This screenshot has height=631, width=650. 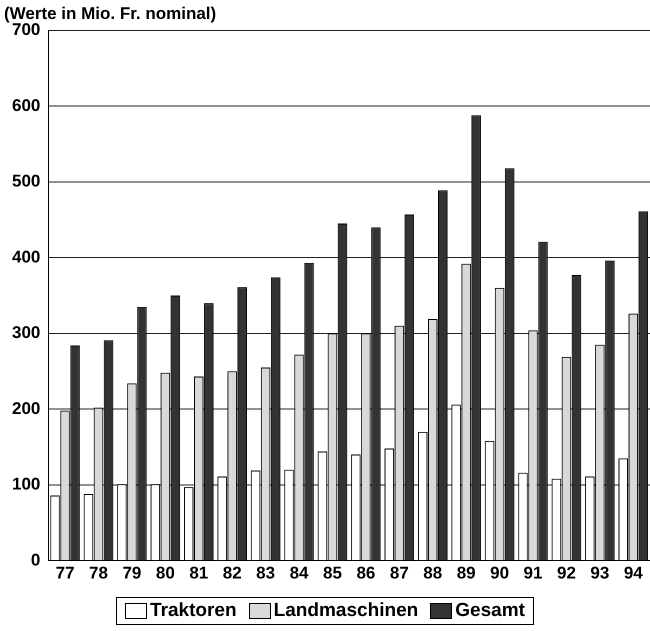 What do you see at coordinates (266, 572) in the screenshot?
I see `x-tick-label: 83` at bounding box center [266, 572].